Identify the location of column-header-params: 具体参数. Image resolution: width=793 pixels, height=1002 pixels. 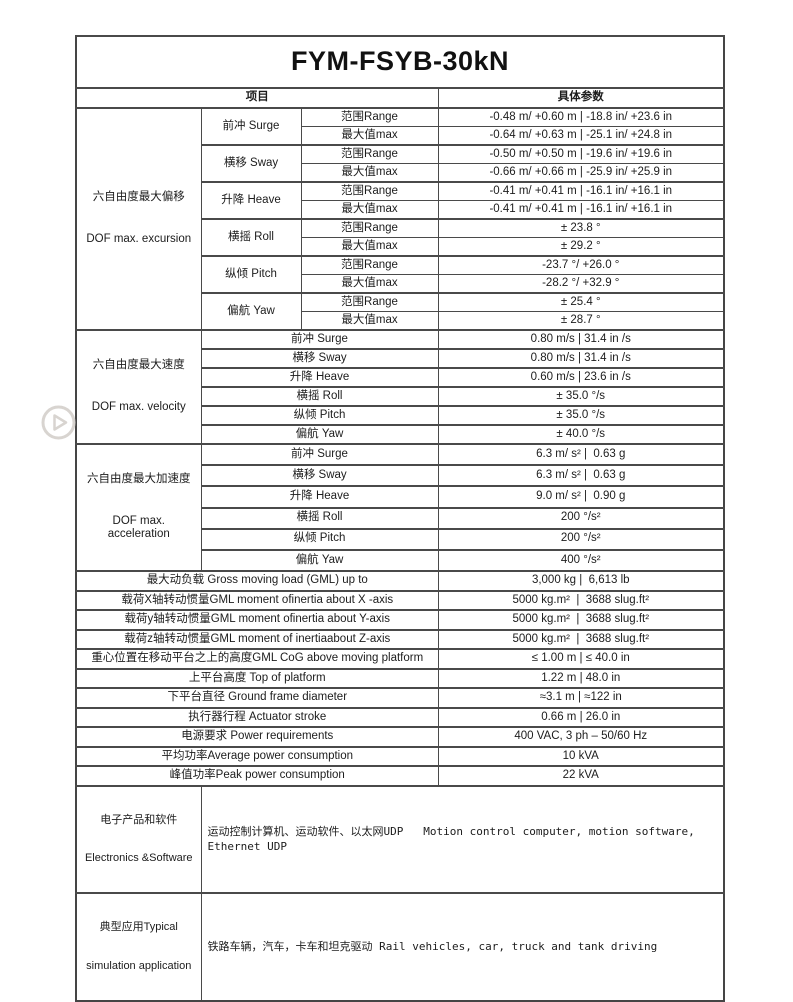
(581, 98).